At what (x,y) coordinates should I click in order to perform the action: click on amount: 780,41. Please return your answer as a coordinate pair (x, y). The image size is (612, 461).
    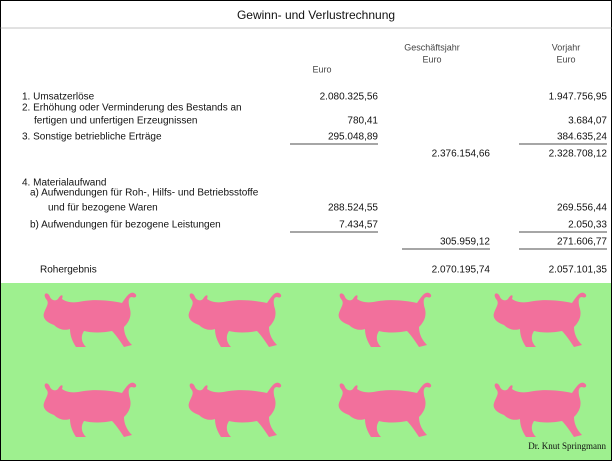
    Looking at the image, I should click on (362, 121).